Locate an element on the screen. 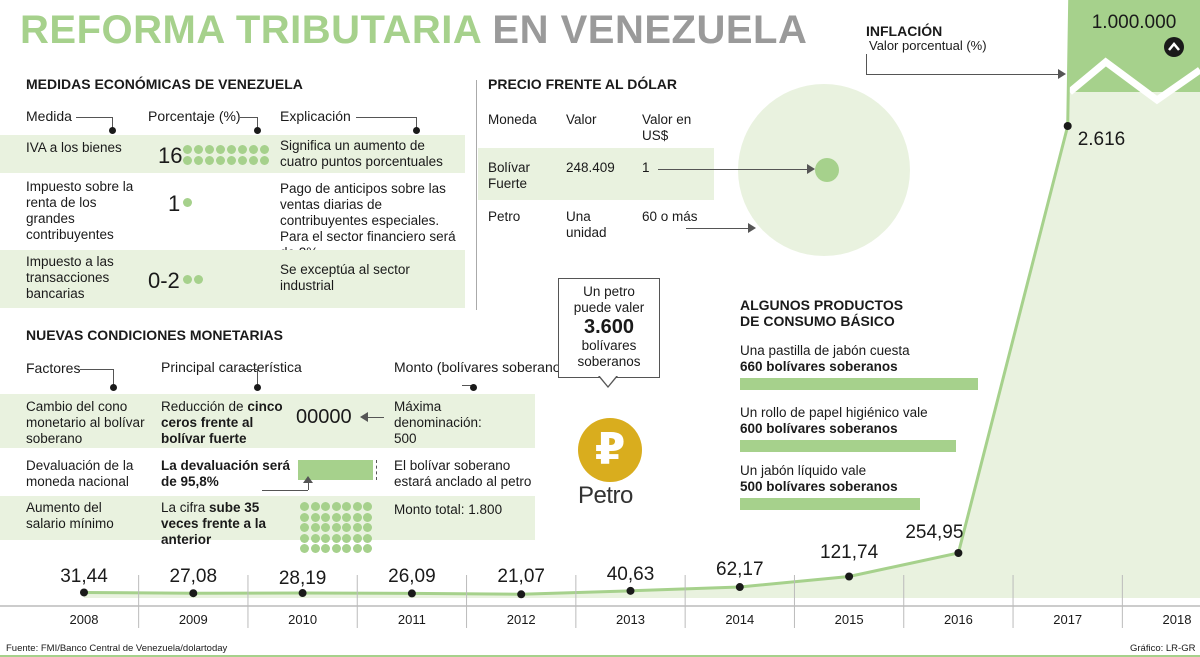  precio-section-title: PRECIO FRENTE AL DÓLAR is located at coordinates (583, 84).